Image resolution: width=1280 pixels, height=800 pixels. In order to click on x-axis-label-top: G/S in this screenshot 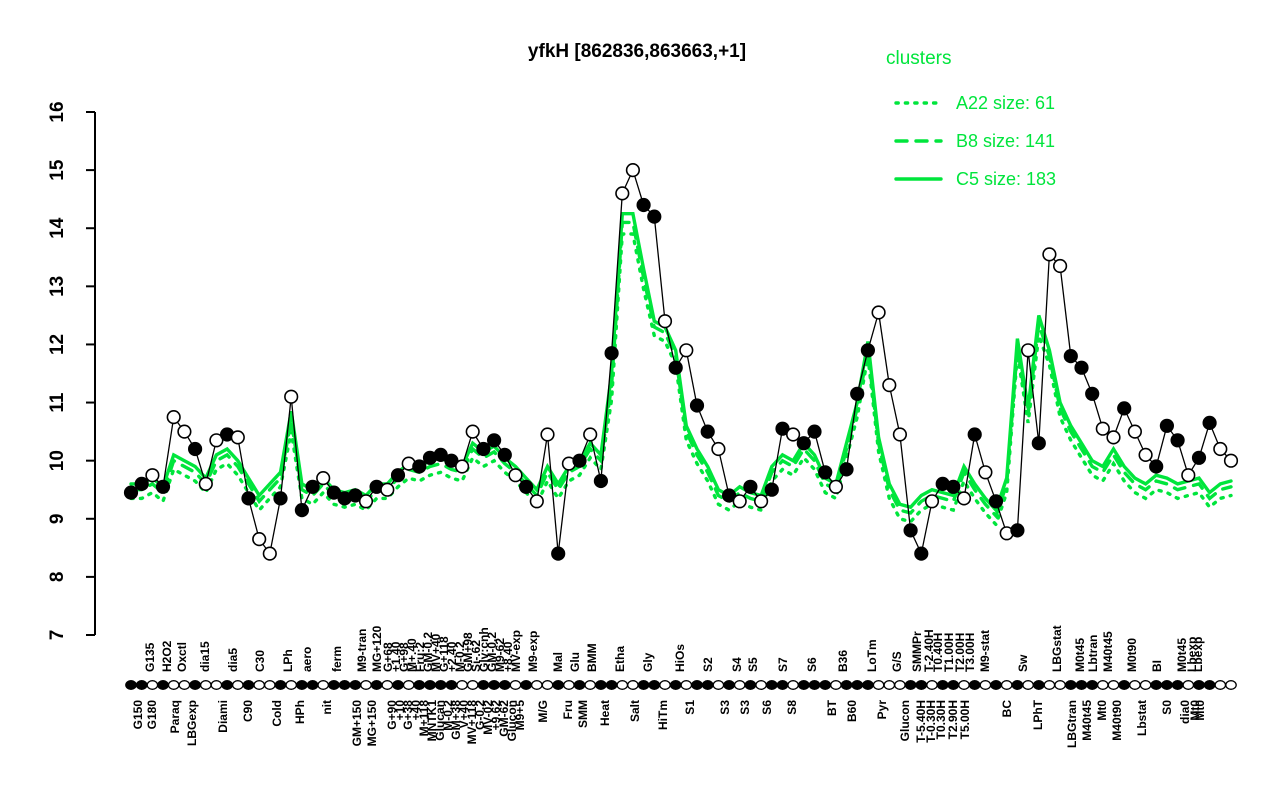, I will do `click(897, 661)`.